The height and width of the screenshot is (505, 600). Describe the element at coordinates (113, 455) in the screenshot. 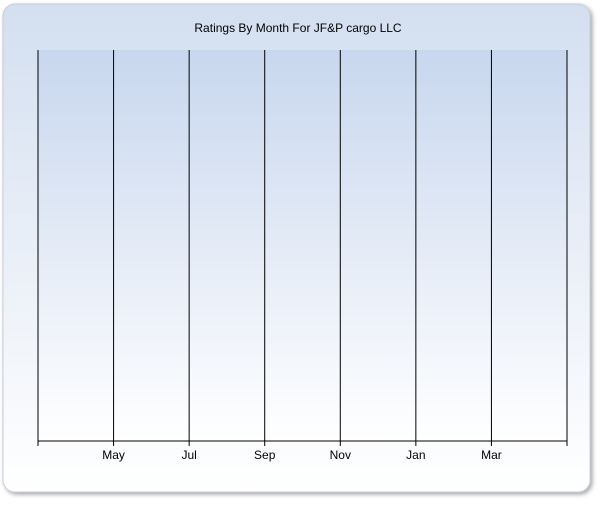

I see `x-tick-label: May` at that location.